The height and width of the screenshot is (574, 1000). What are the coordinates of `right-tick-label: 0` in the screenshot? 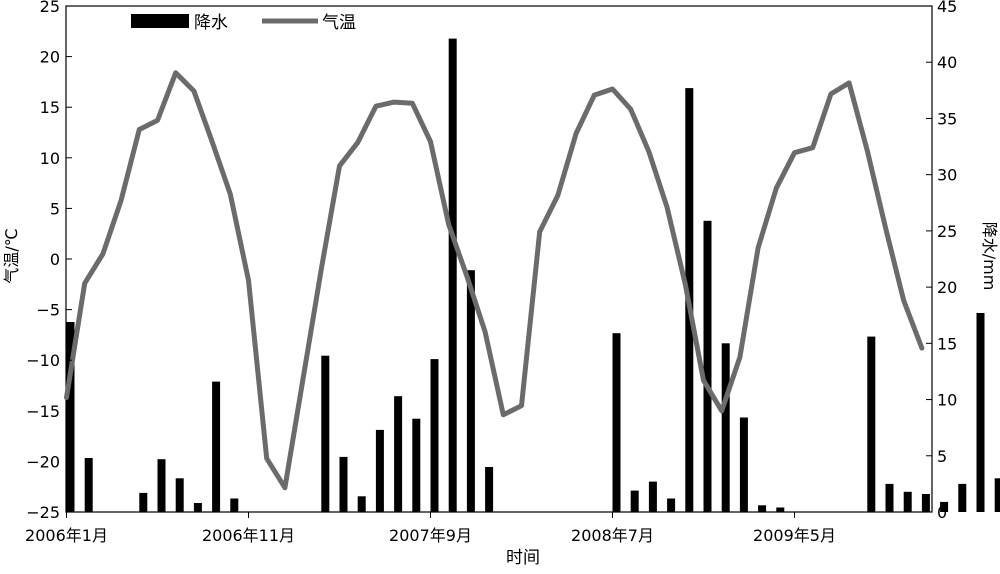 It's located at (942, 512).